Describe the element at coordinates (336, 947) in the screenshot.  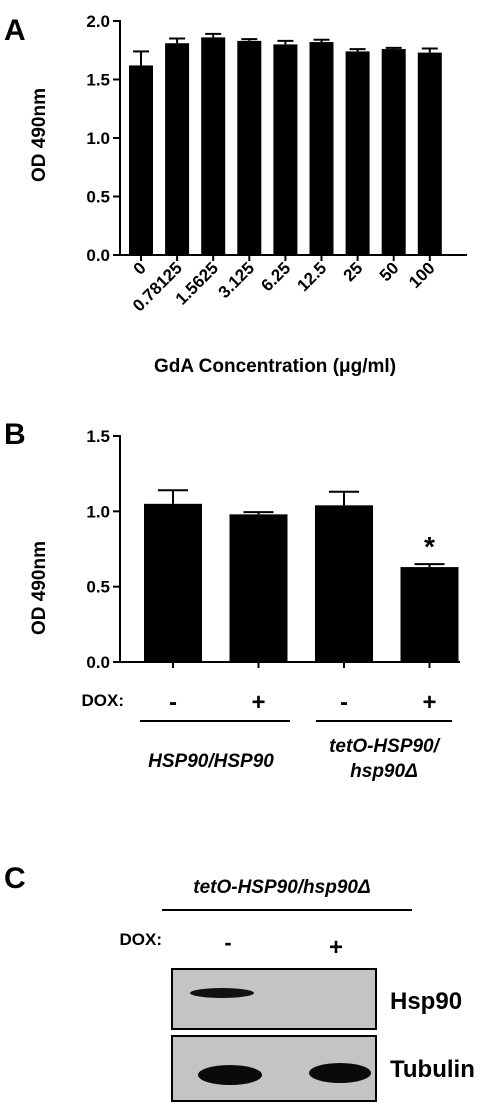
I see `blot-lane-2-sign: +` at that location.